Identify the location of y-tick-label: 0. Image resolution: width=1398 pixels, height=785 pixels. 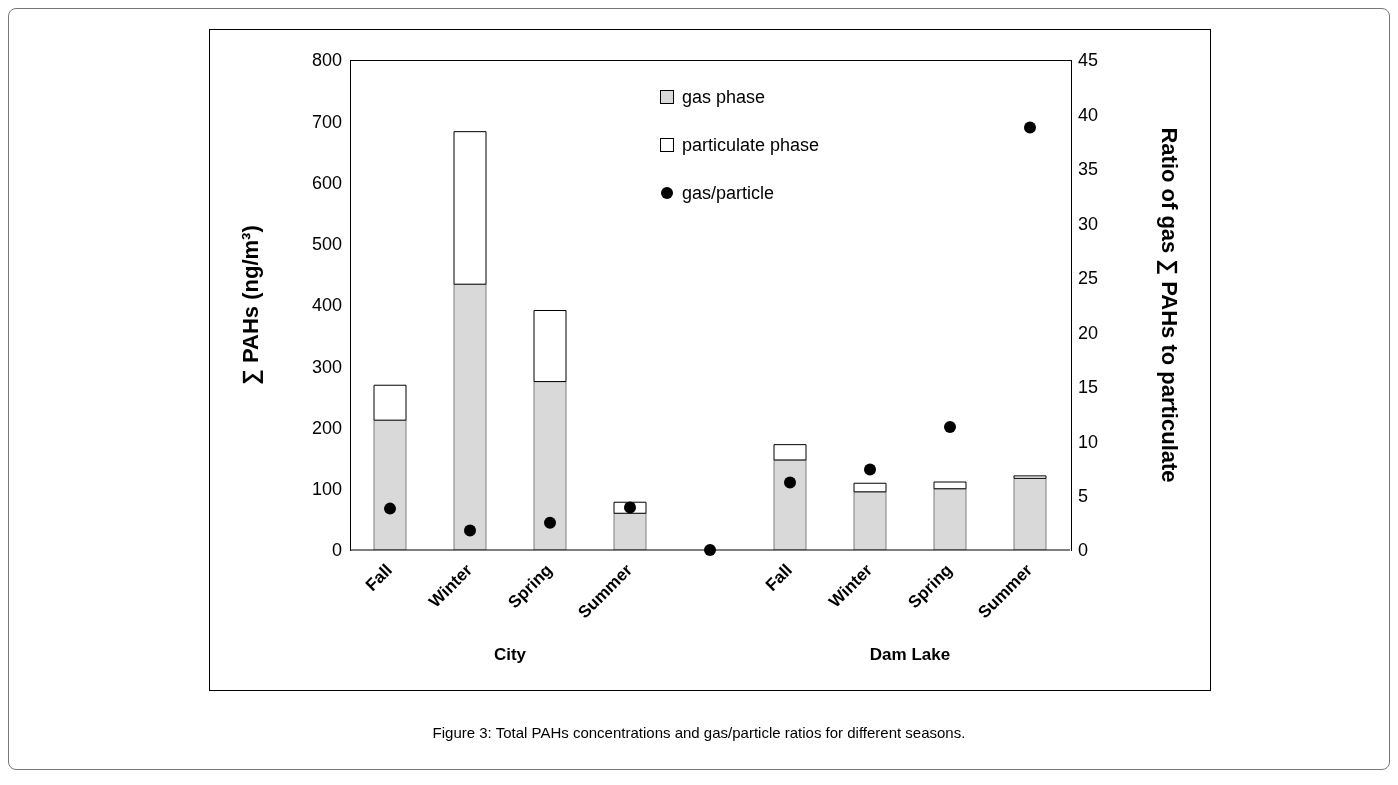
(336, 550).